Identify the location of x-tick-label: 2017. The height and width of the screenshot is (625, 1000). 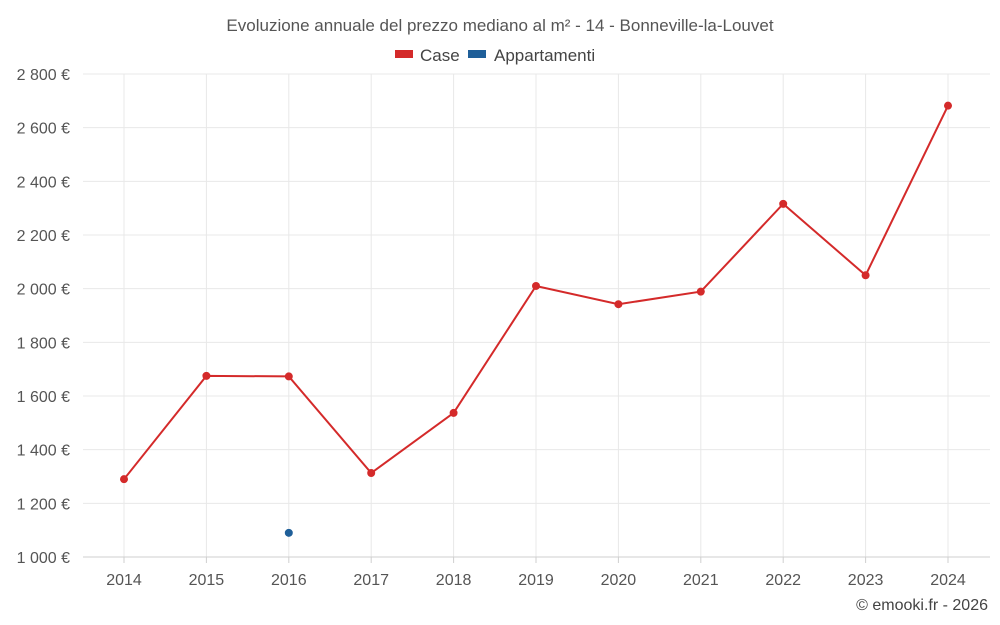
(371, 580).